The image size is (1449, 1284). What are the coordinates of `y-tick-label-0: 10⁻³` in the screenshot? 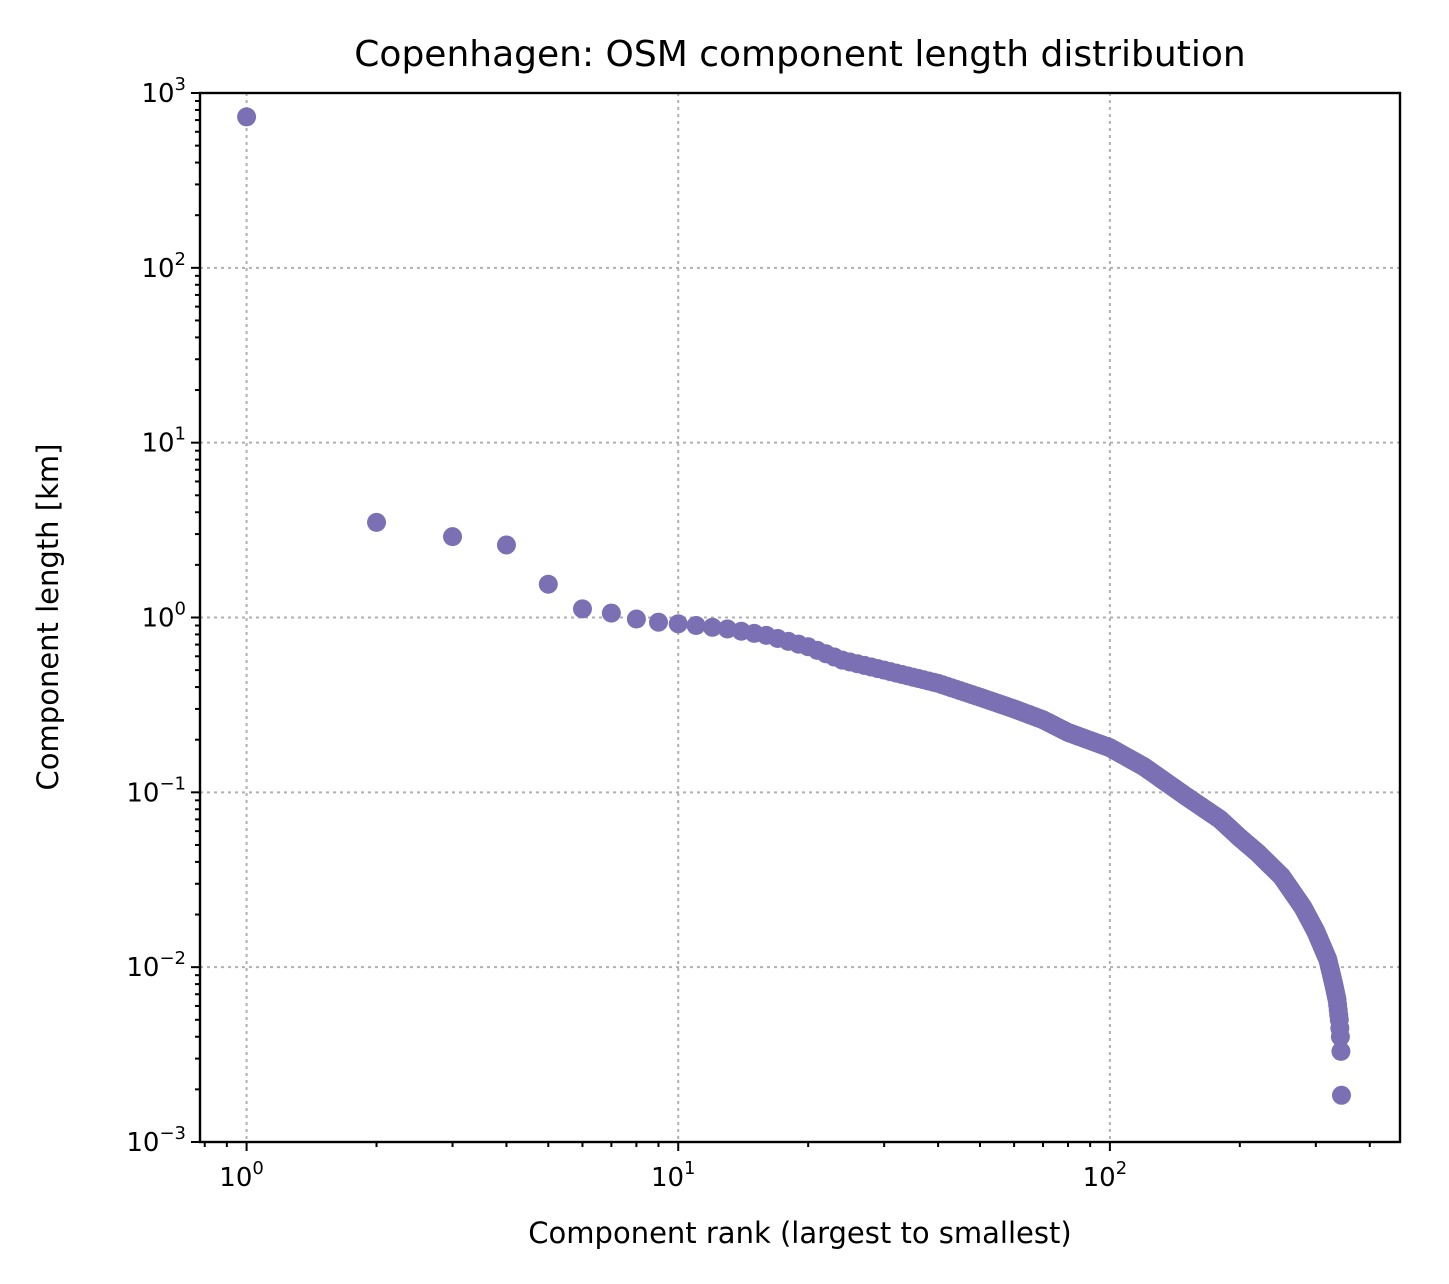 It's located at (156, 1140).